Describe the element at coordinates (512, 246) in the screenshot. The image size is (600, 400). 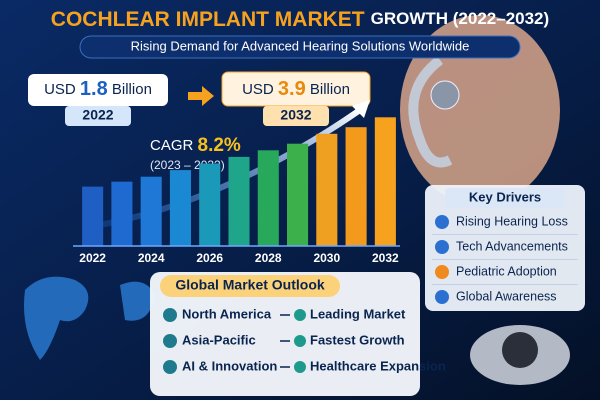
I see `driver-label: Tech Advancements` at that location.